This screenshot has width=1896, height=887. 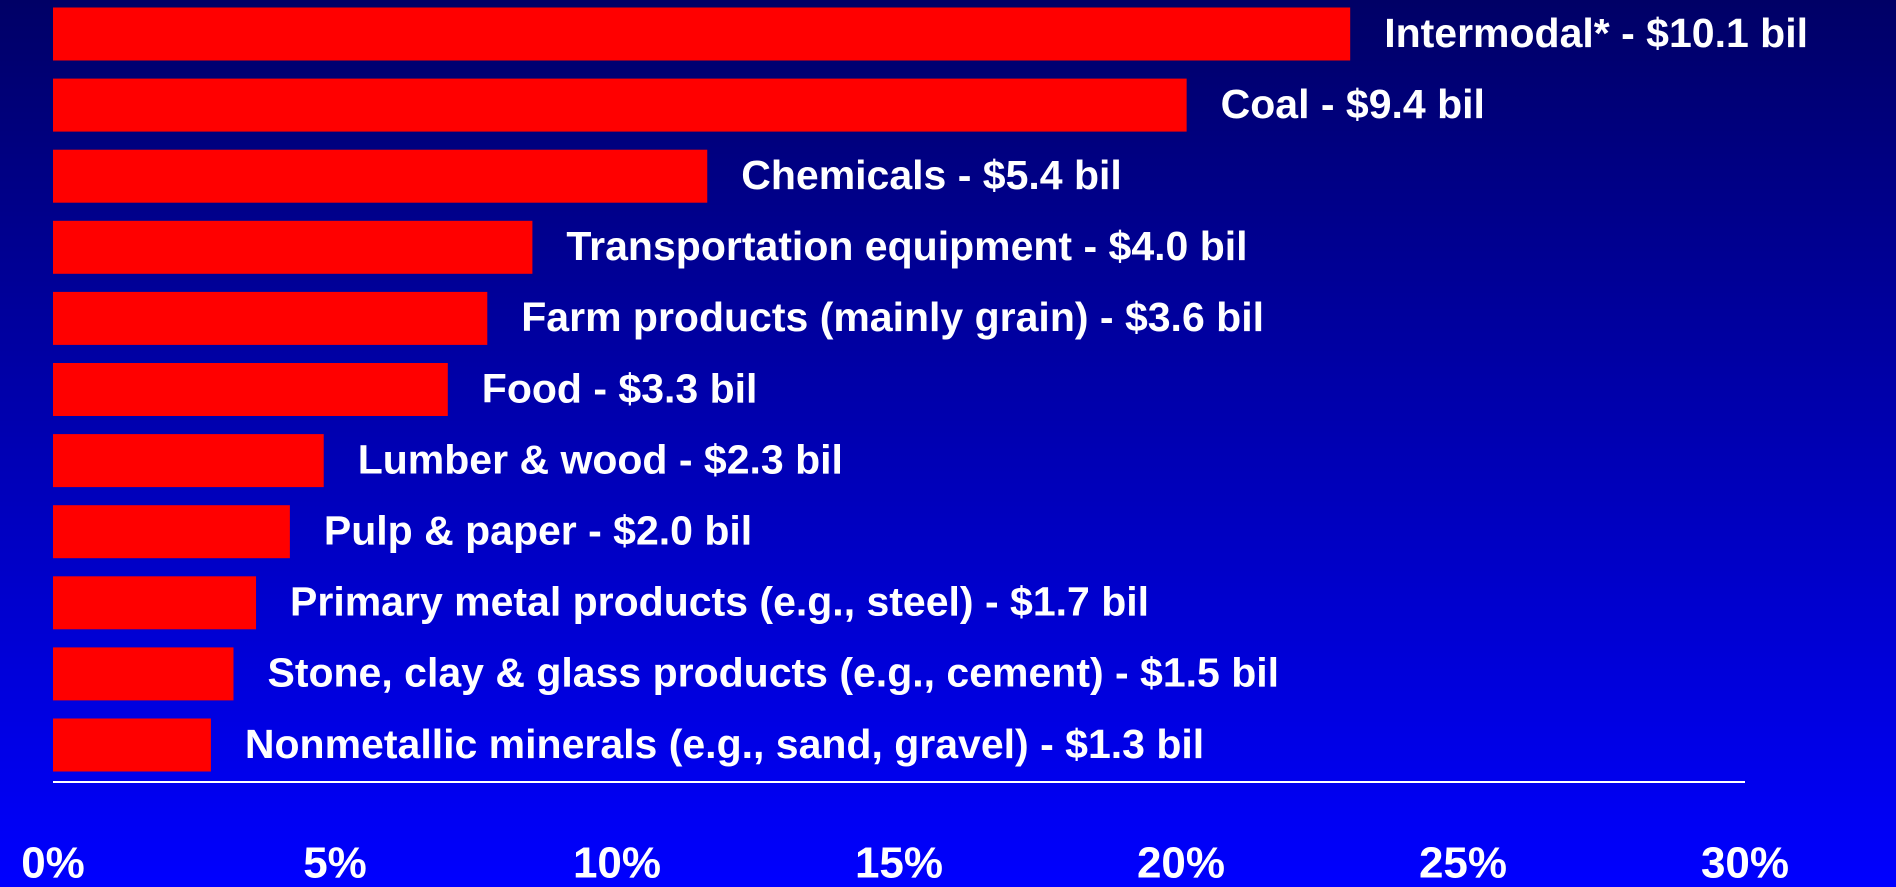 What do you see at coordinates (1745, 863) in the screenshot?
I see `x-tick-label: 30%` at bounding box center [1745, 863].